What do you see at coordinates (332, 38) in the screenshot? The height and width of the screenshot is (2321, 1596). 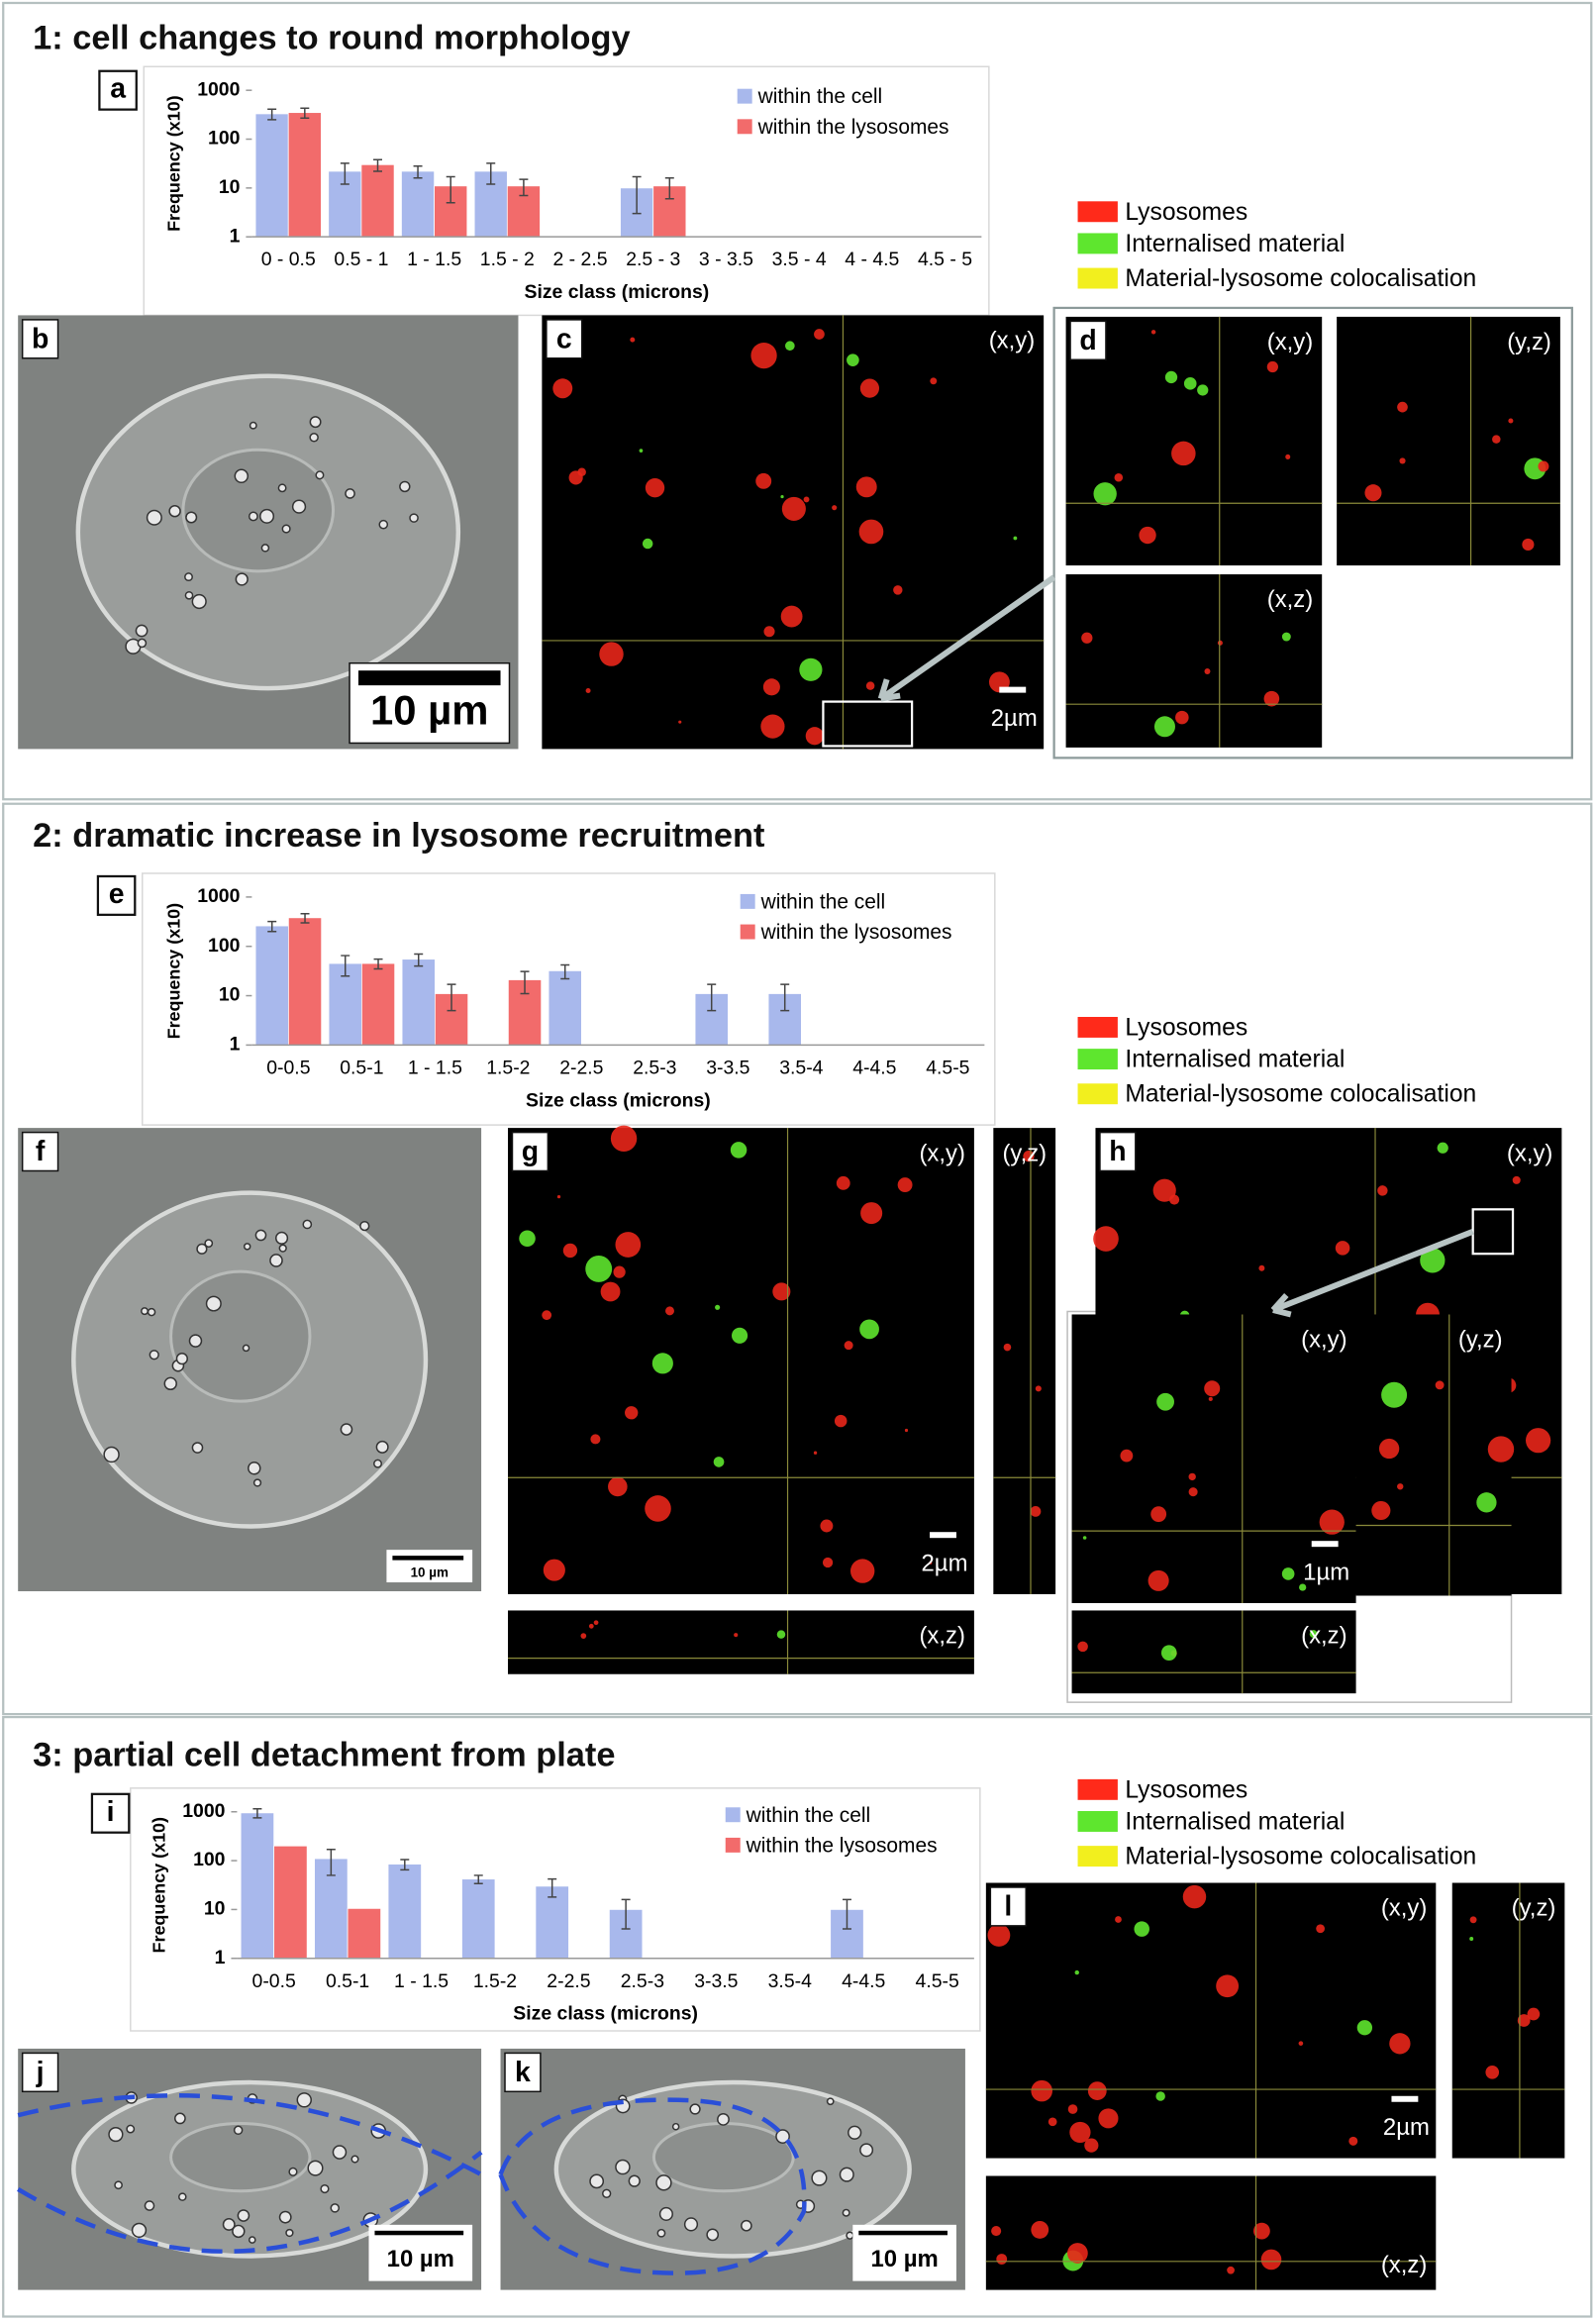 I see `section-title: 1: cell changes to round morphology` at bounding box center [332, 38].